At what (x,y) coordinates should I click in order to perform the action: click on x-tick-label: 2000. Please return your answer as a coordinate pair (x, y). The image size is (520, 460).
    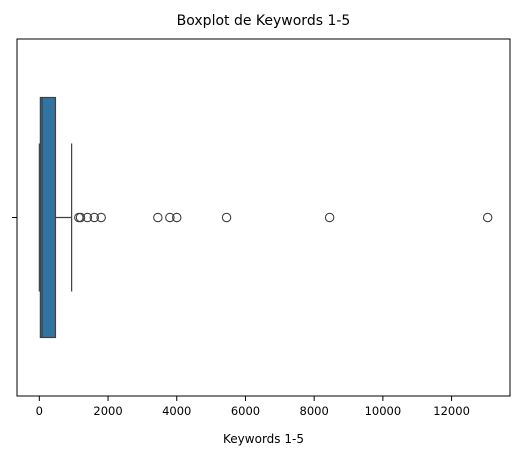
    Looking at the image, I should click on (107, 411).